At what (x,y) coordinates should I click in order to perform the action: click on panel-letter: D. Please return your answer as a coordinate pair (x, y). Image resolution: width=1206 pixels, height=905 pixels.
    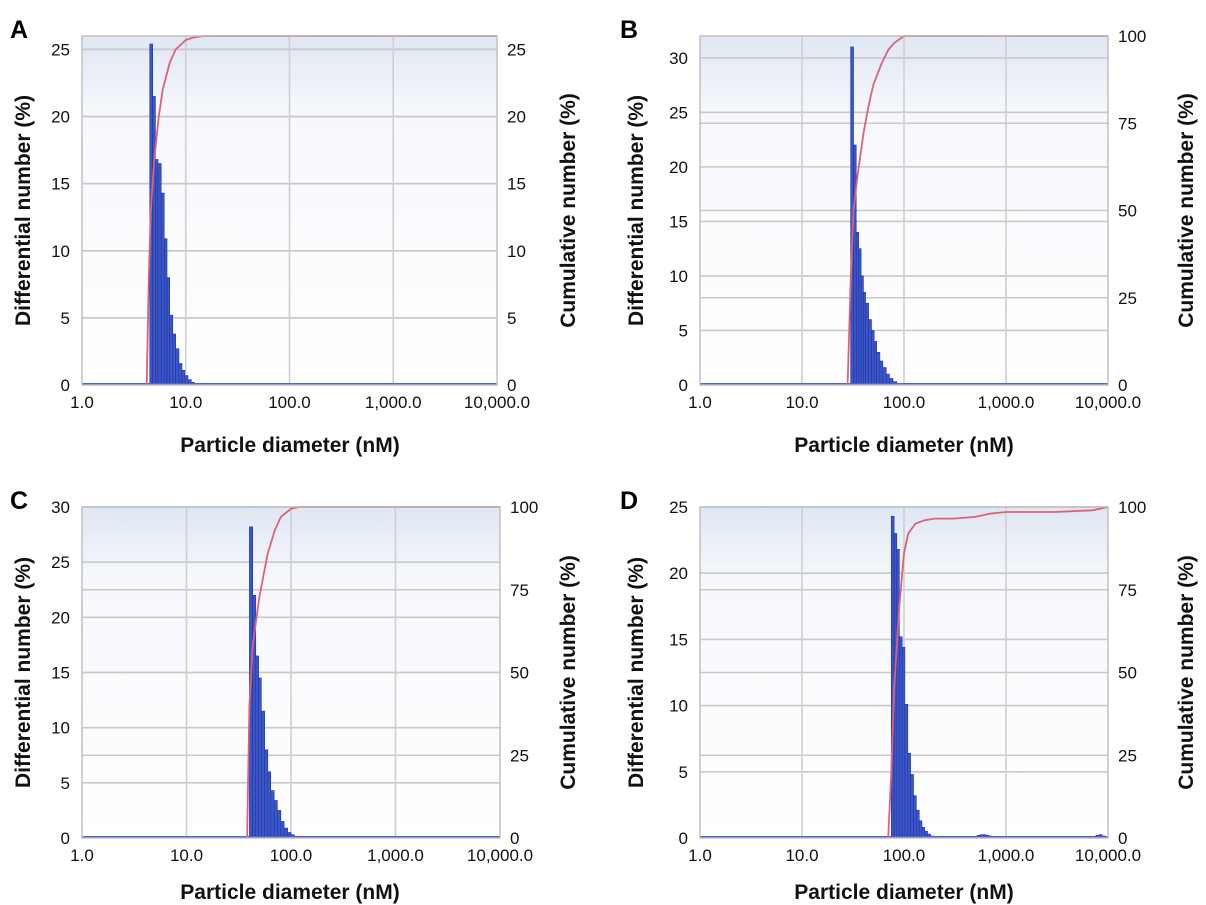
    Looking at the image, I should click on (629, 501).